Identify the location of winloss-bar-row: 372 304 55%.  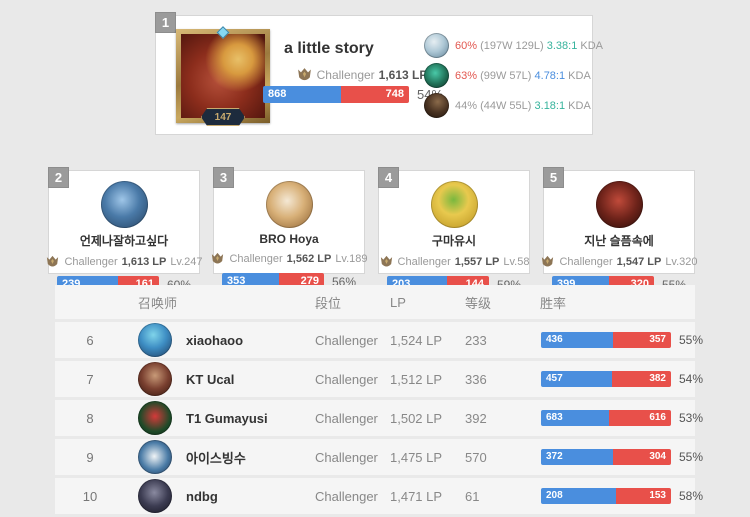
(621, 457).